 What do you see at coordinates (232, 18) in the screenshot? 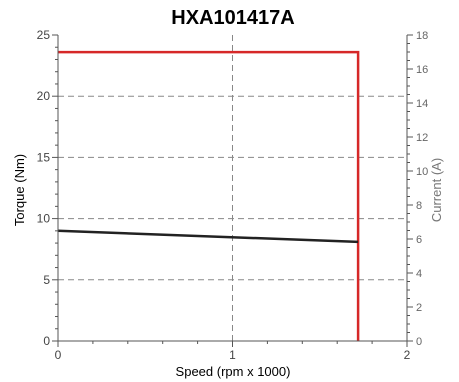
I see `chart-title: HXA101417A` at bounding box center [232, 18].